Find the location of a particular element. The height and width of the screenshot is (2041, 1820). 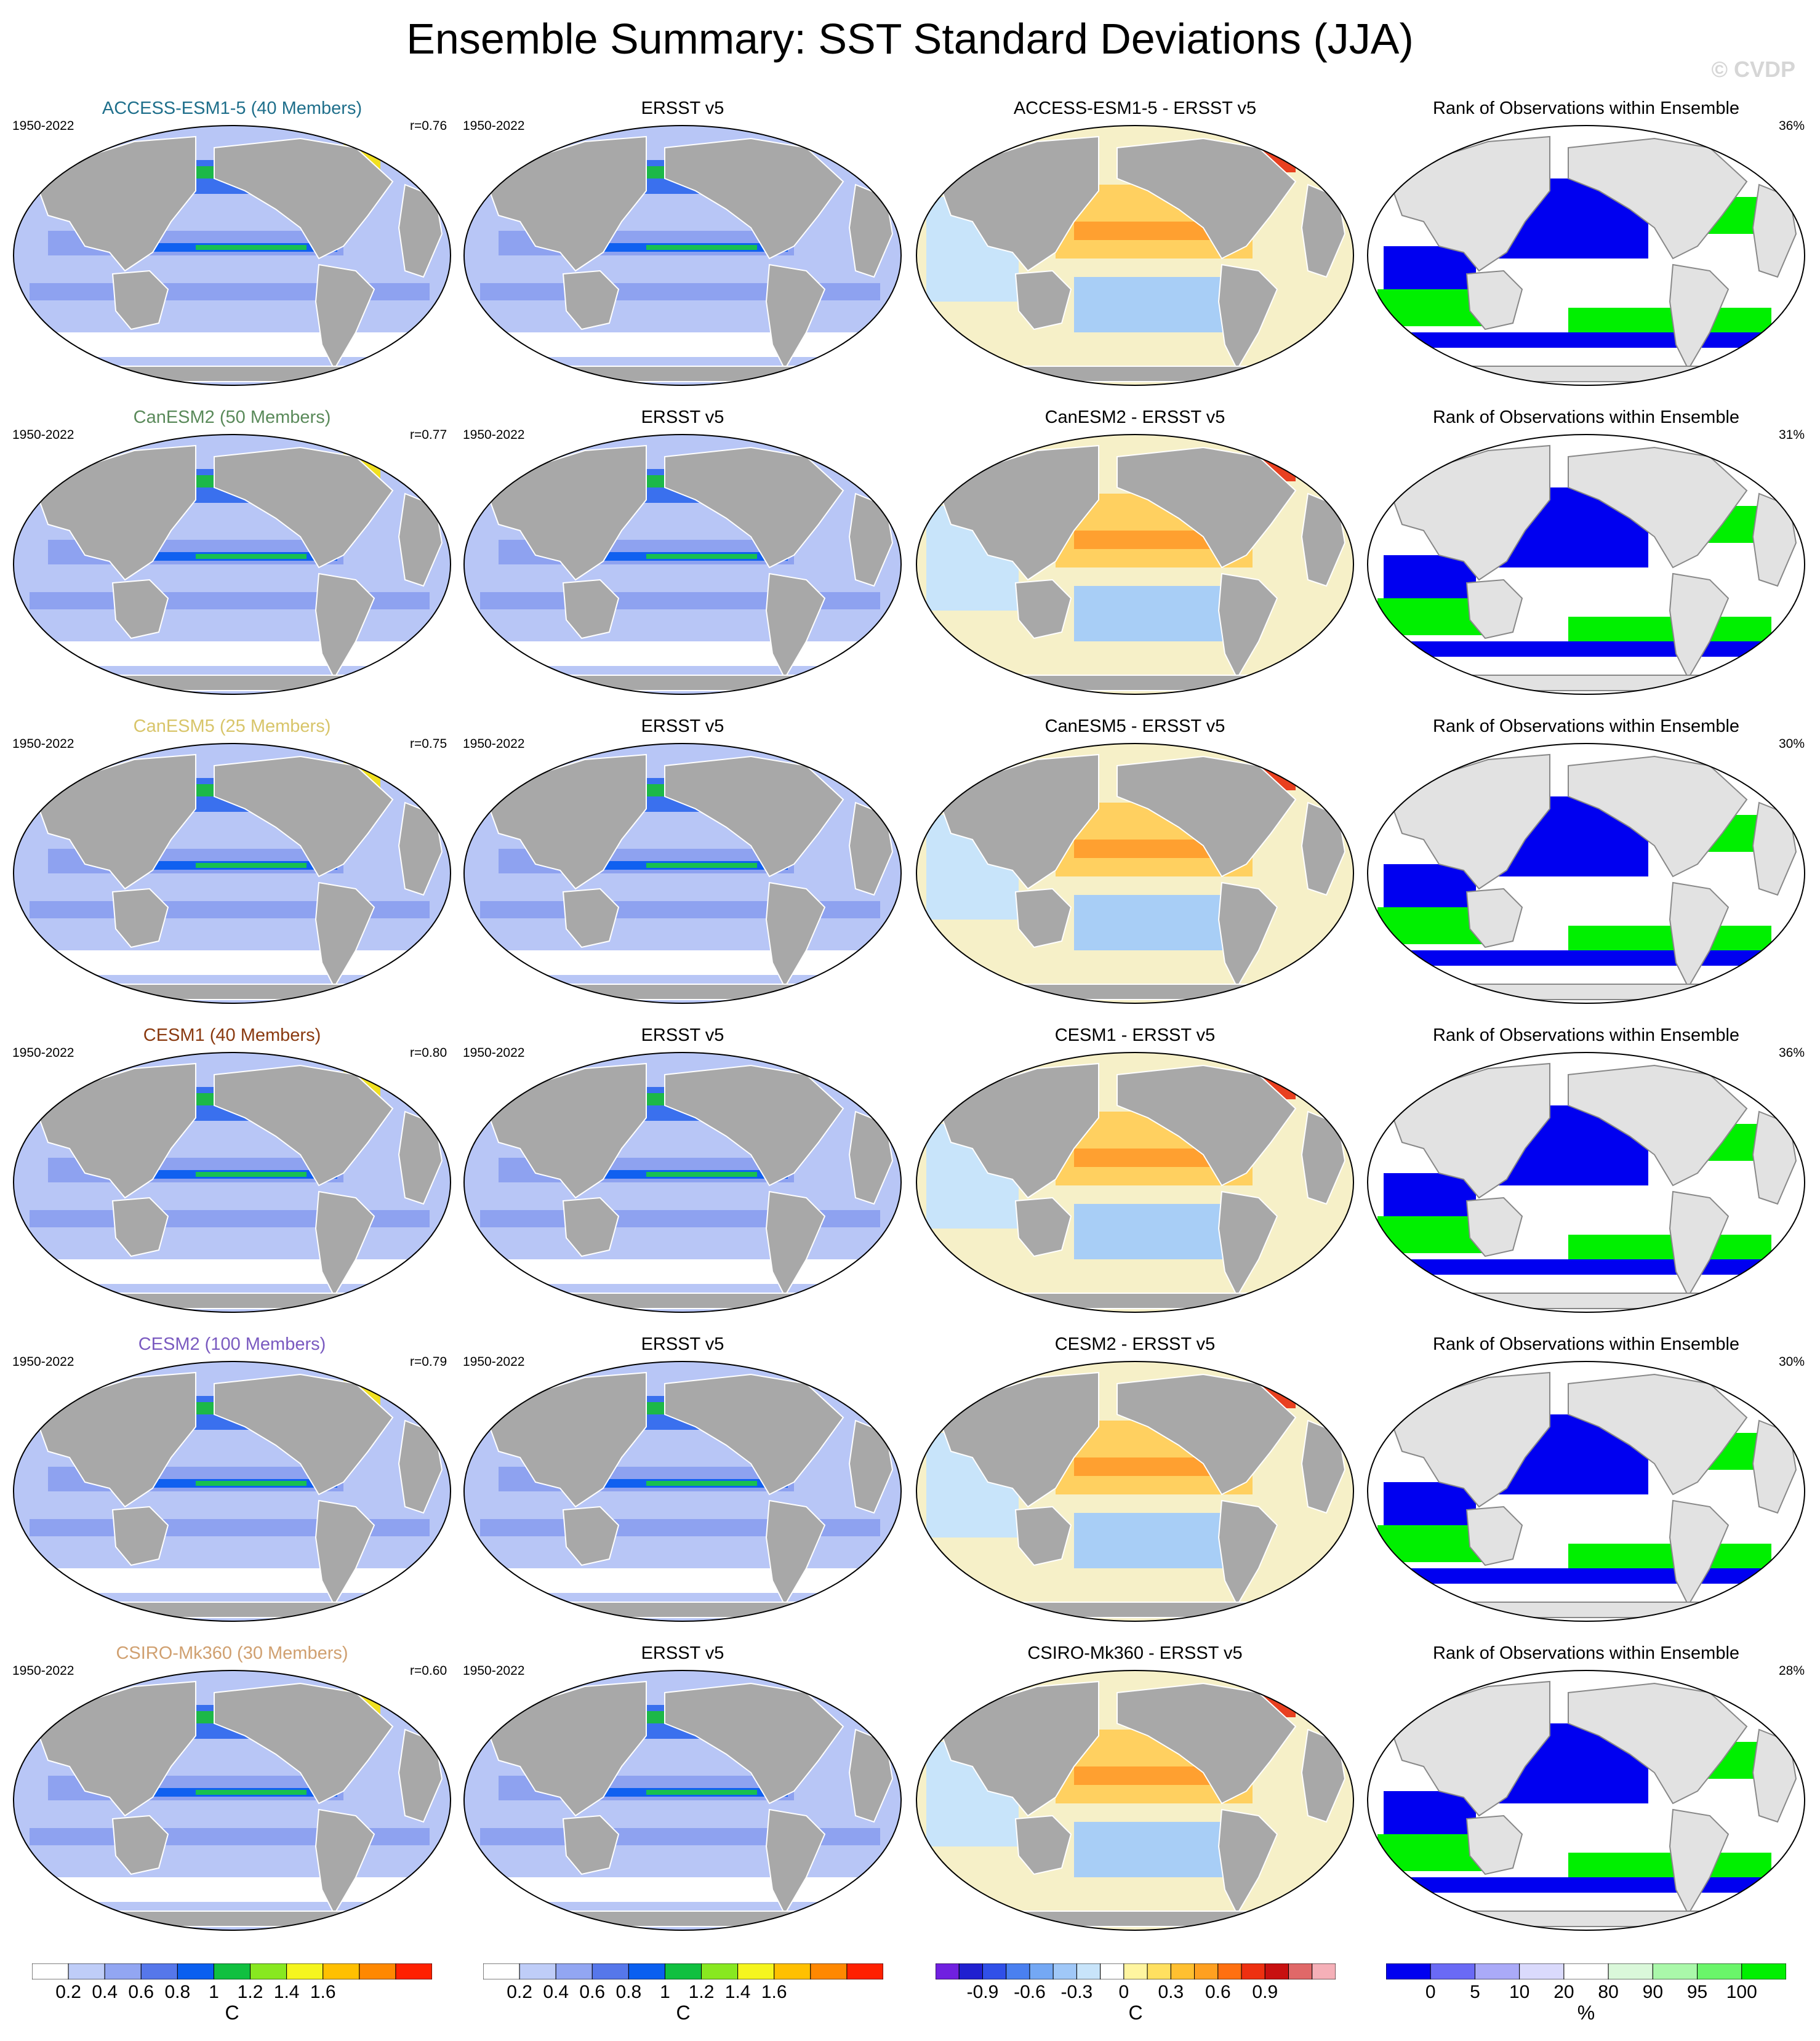

model-panel-title: CESM1 (40 Members) is located at coordinates (232, 1035).